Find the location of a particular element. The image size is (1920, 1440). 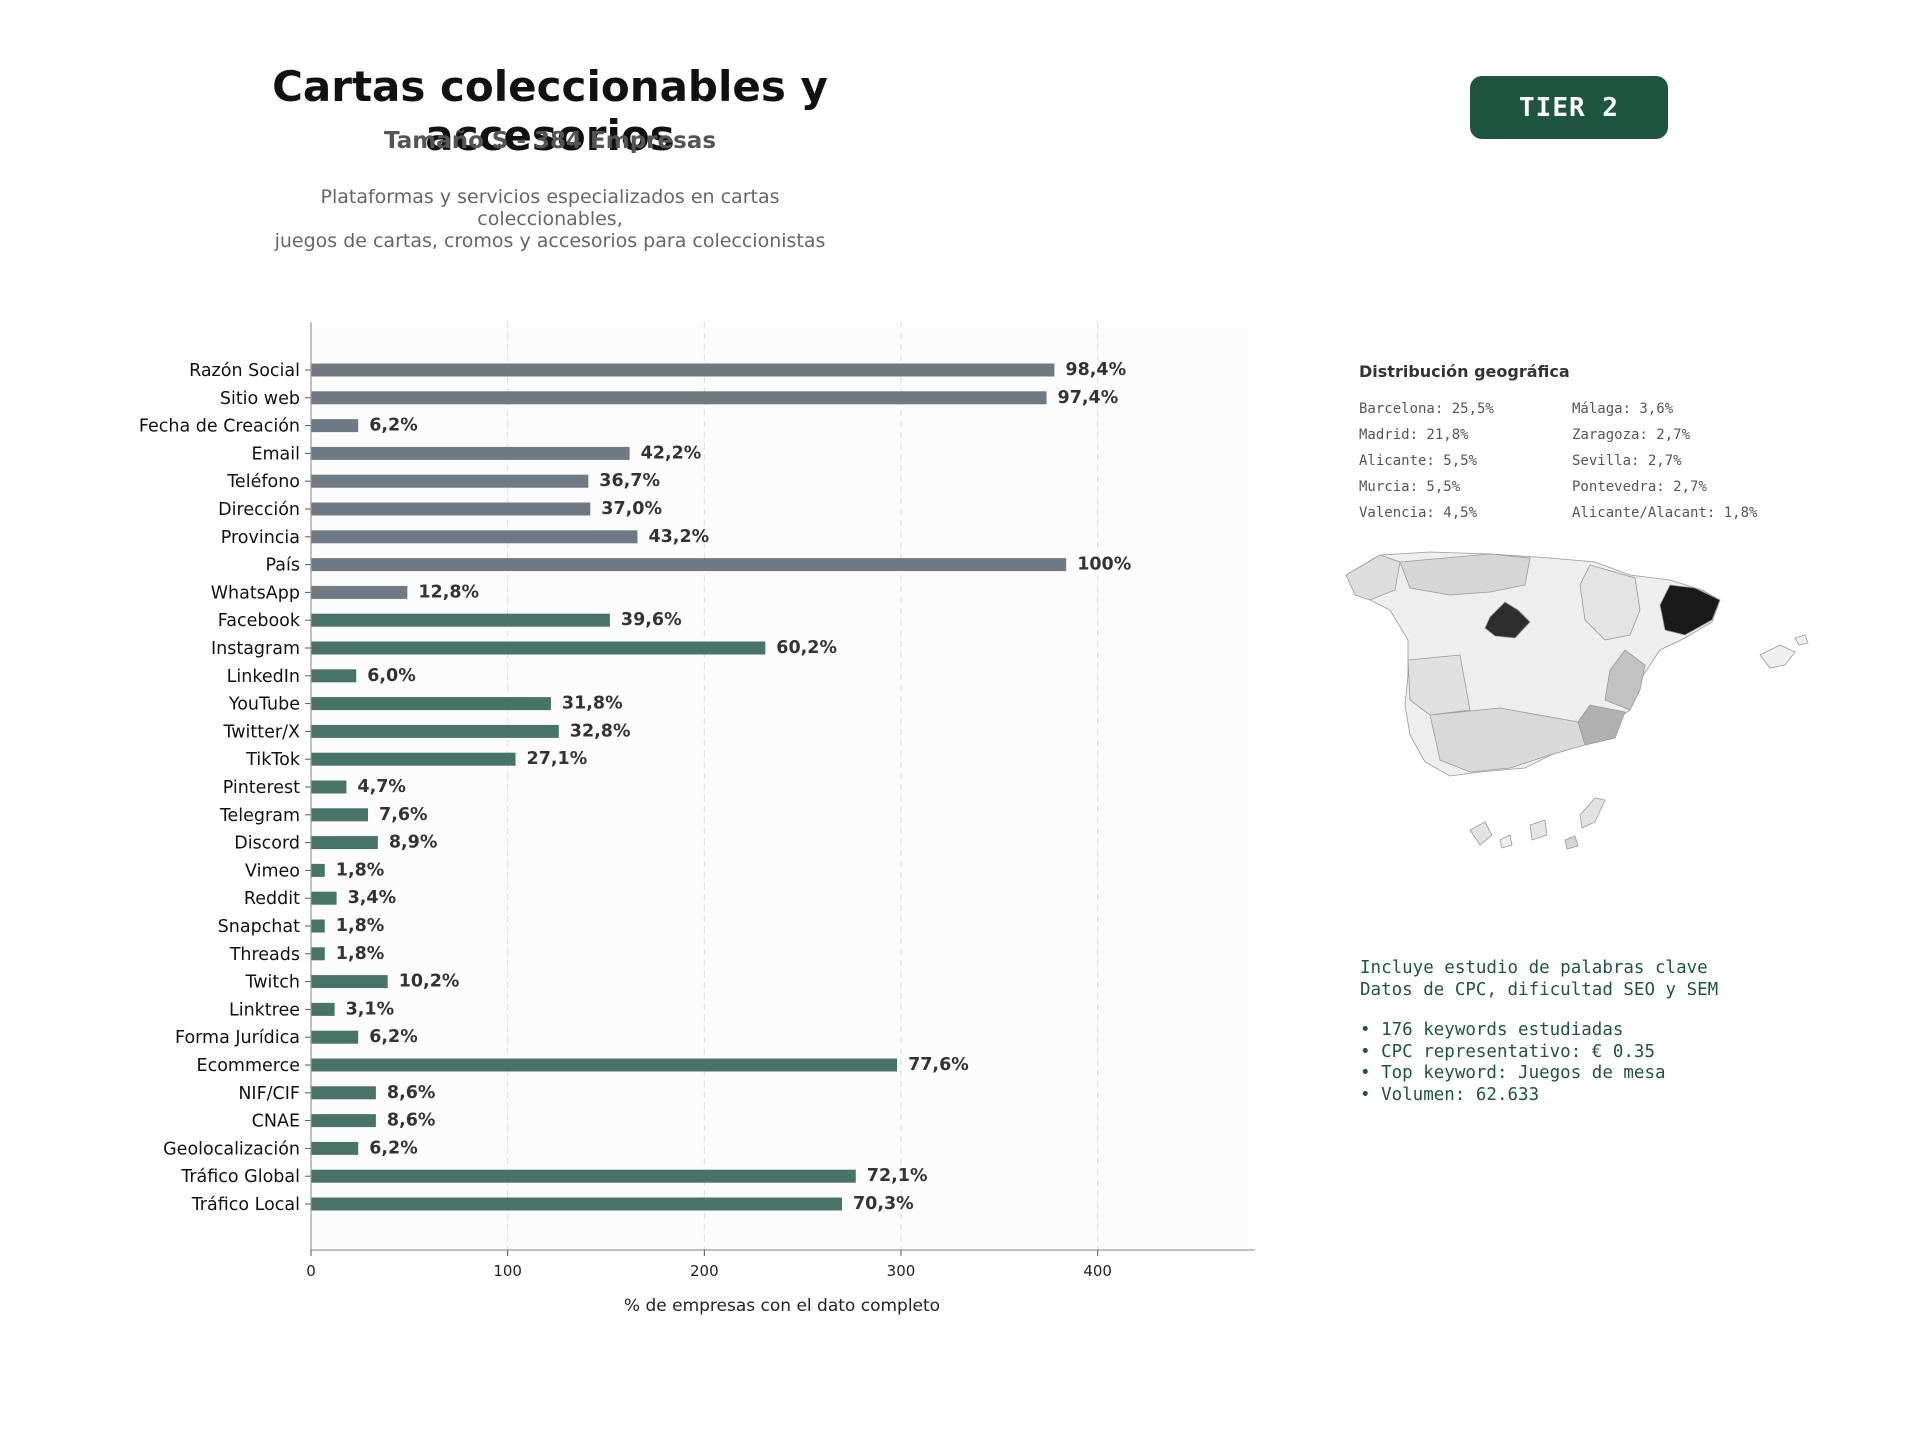

x-ticks: 0 100 200 300 400 is located at coordinates (709, 1265).